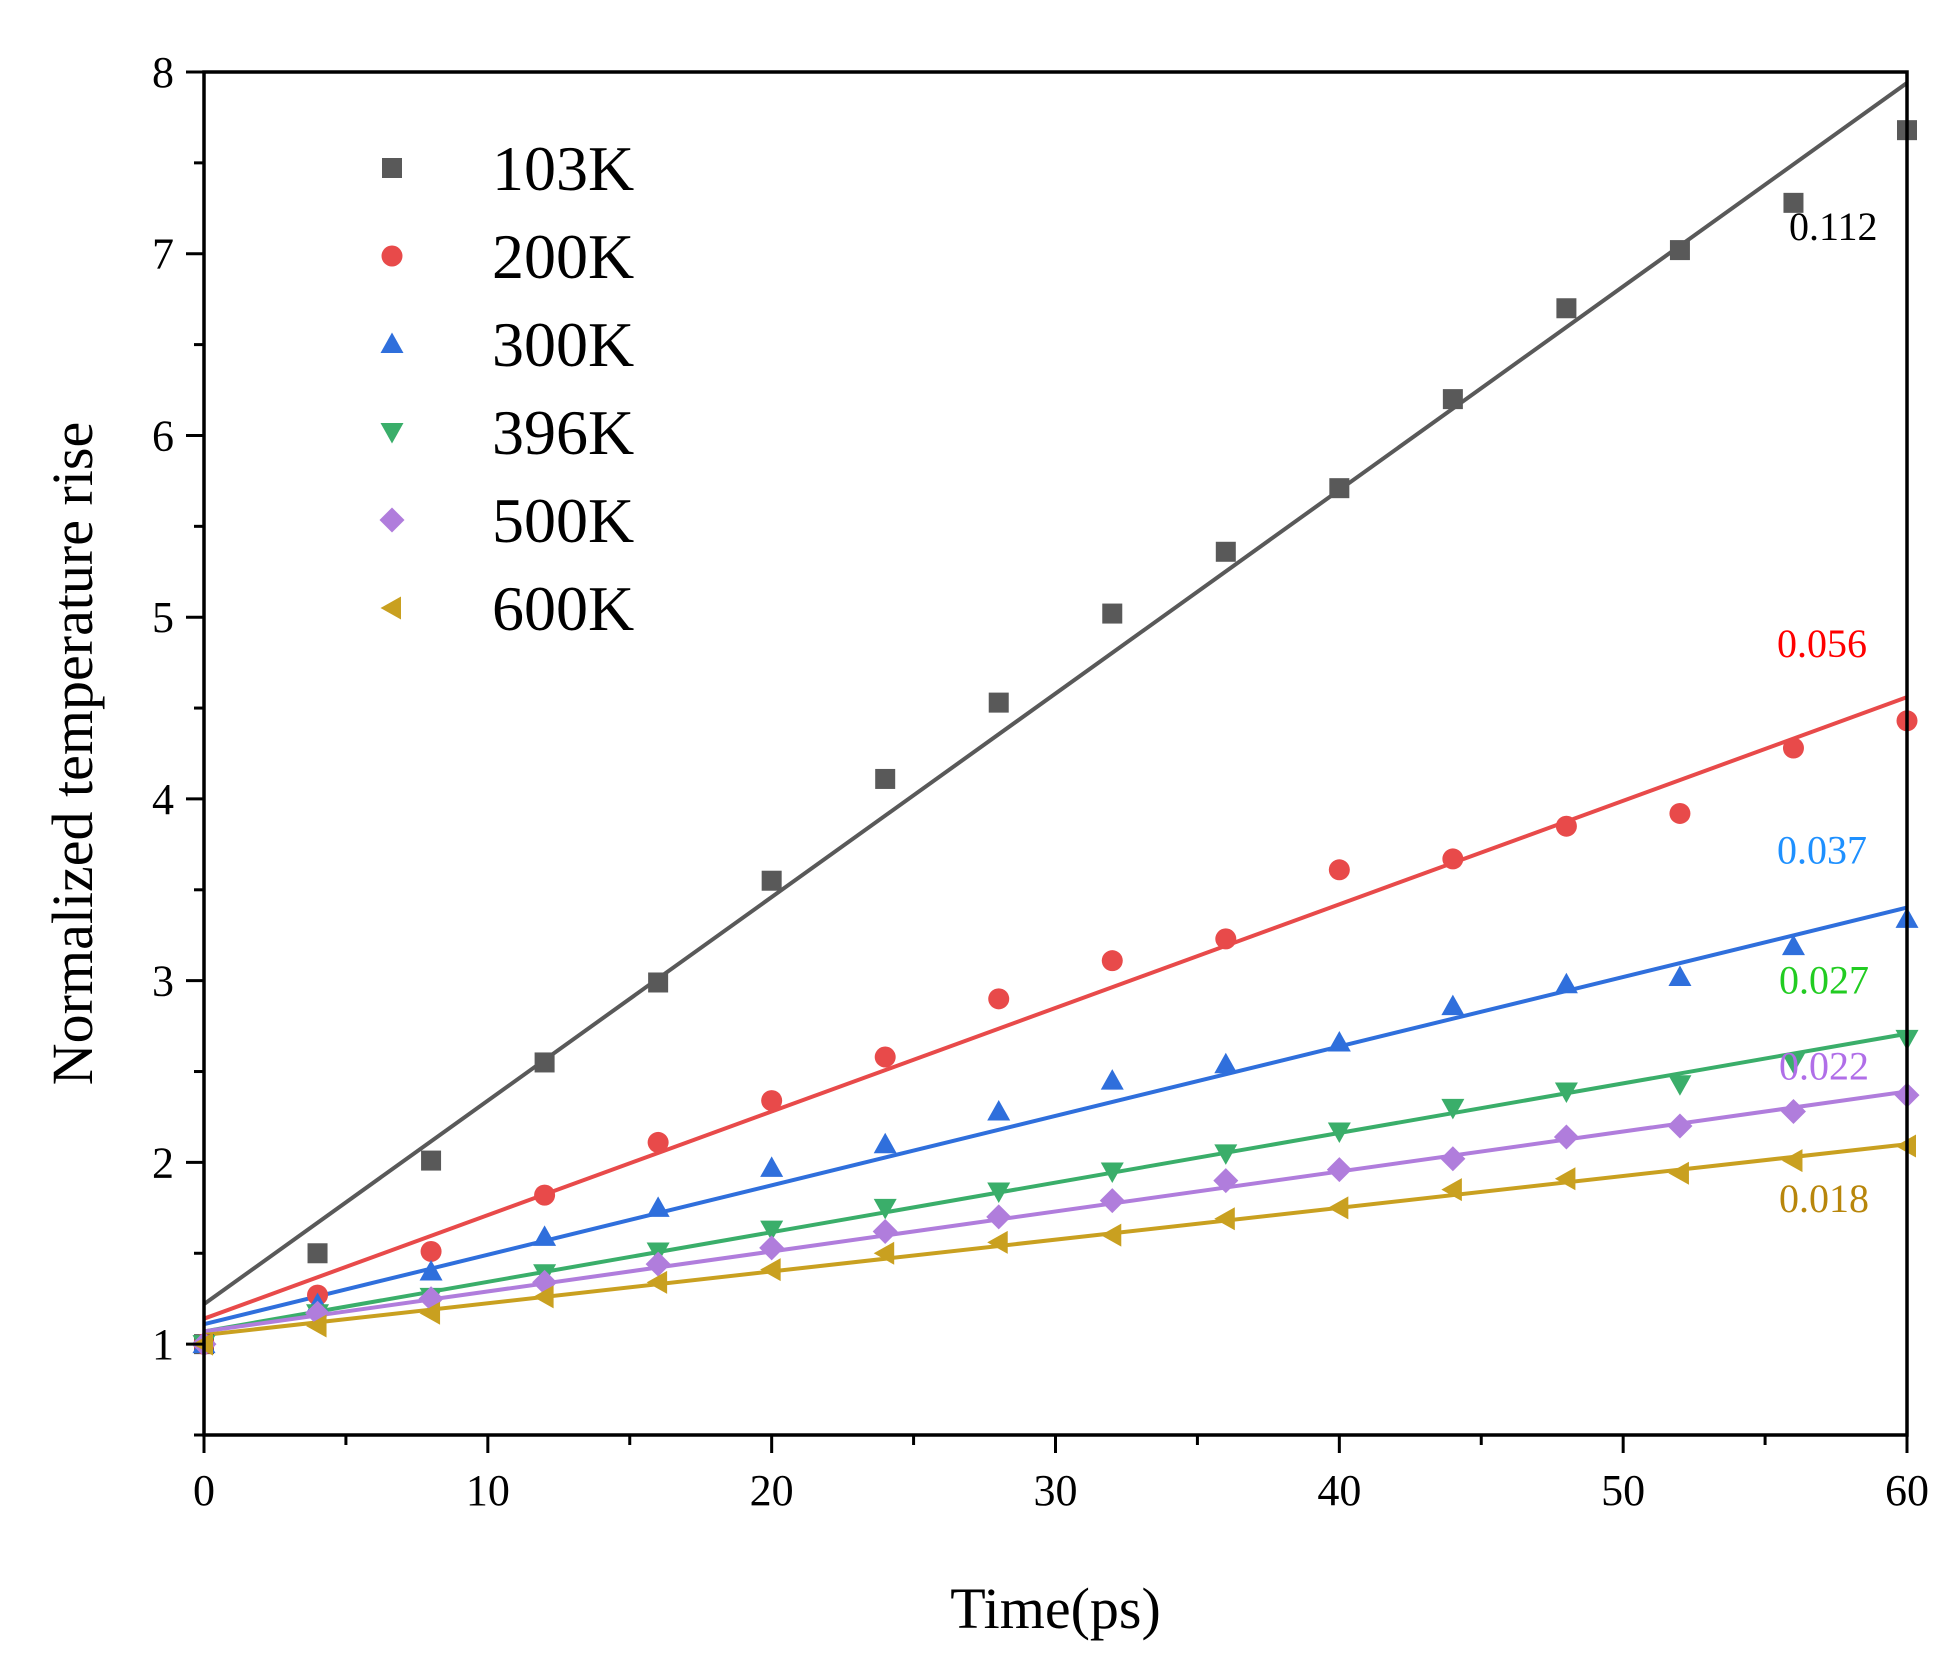  Describe the element at coordinates (72, 753) in the screenshot. I see `y-axis-title: Normalized temperature rise` at that location.